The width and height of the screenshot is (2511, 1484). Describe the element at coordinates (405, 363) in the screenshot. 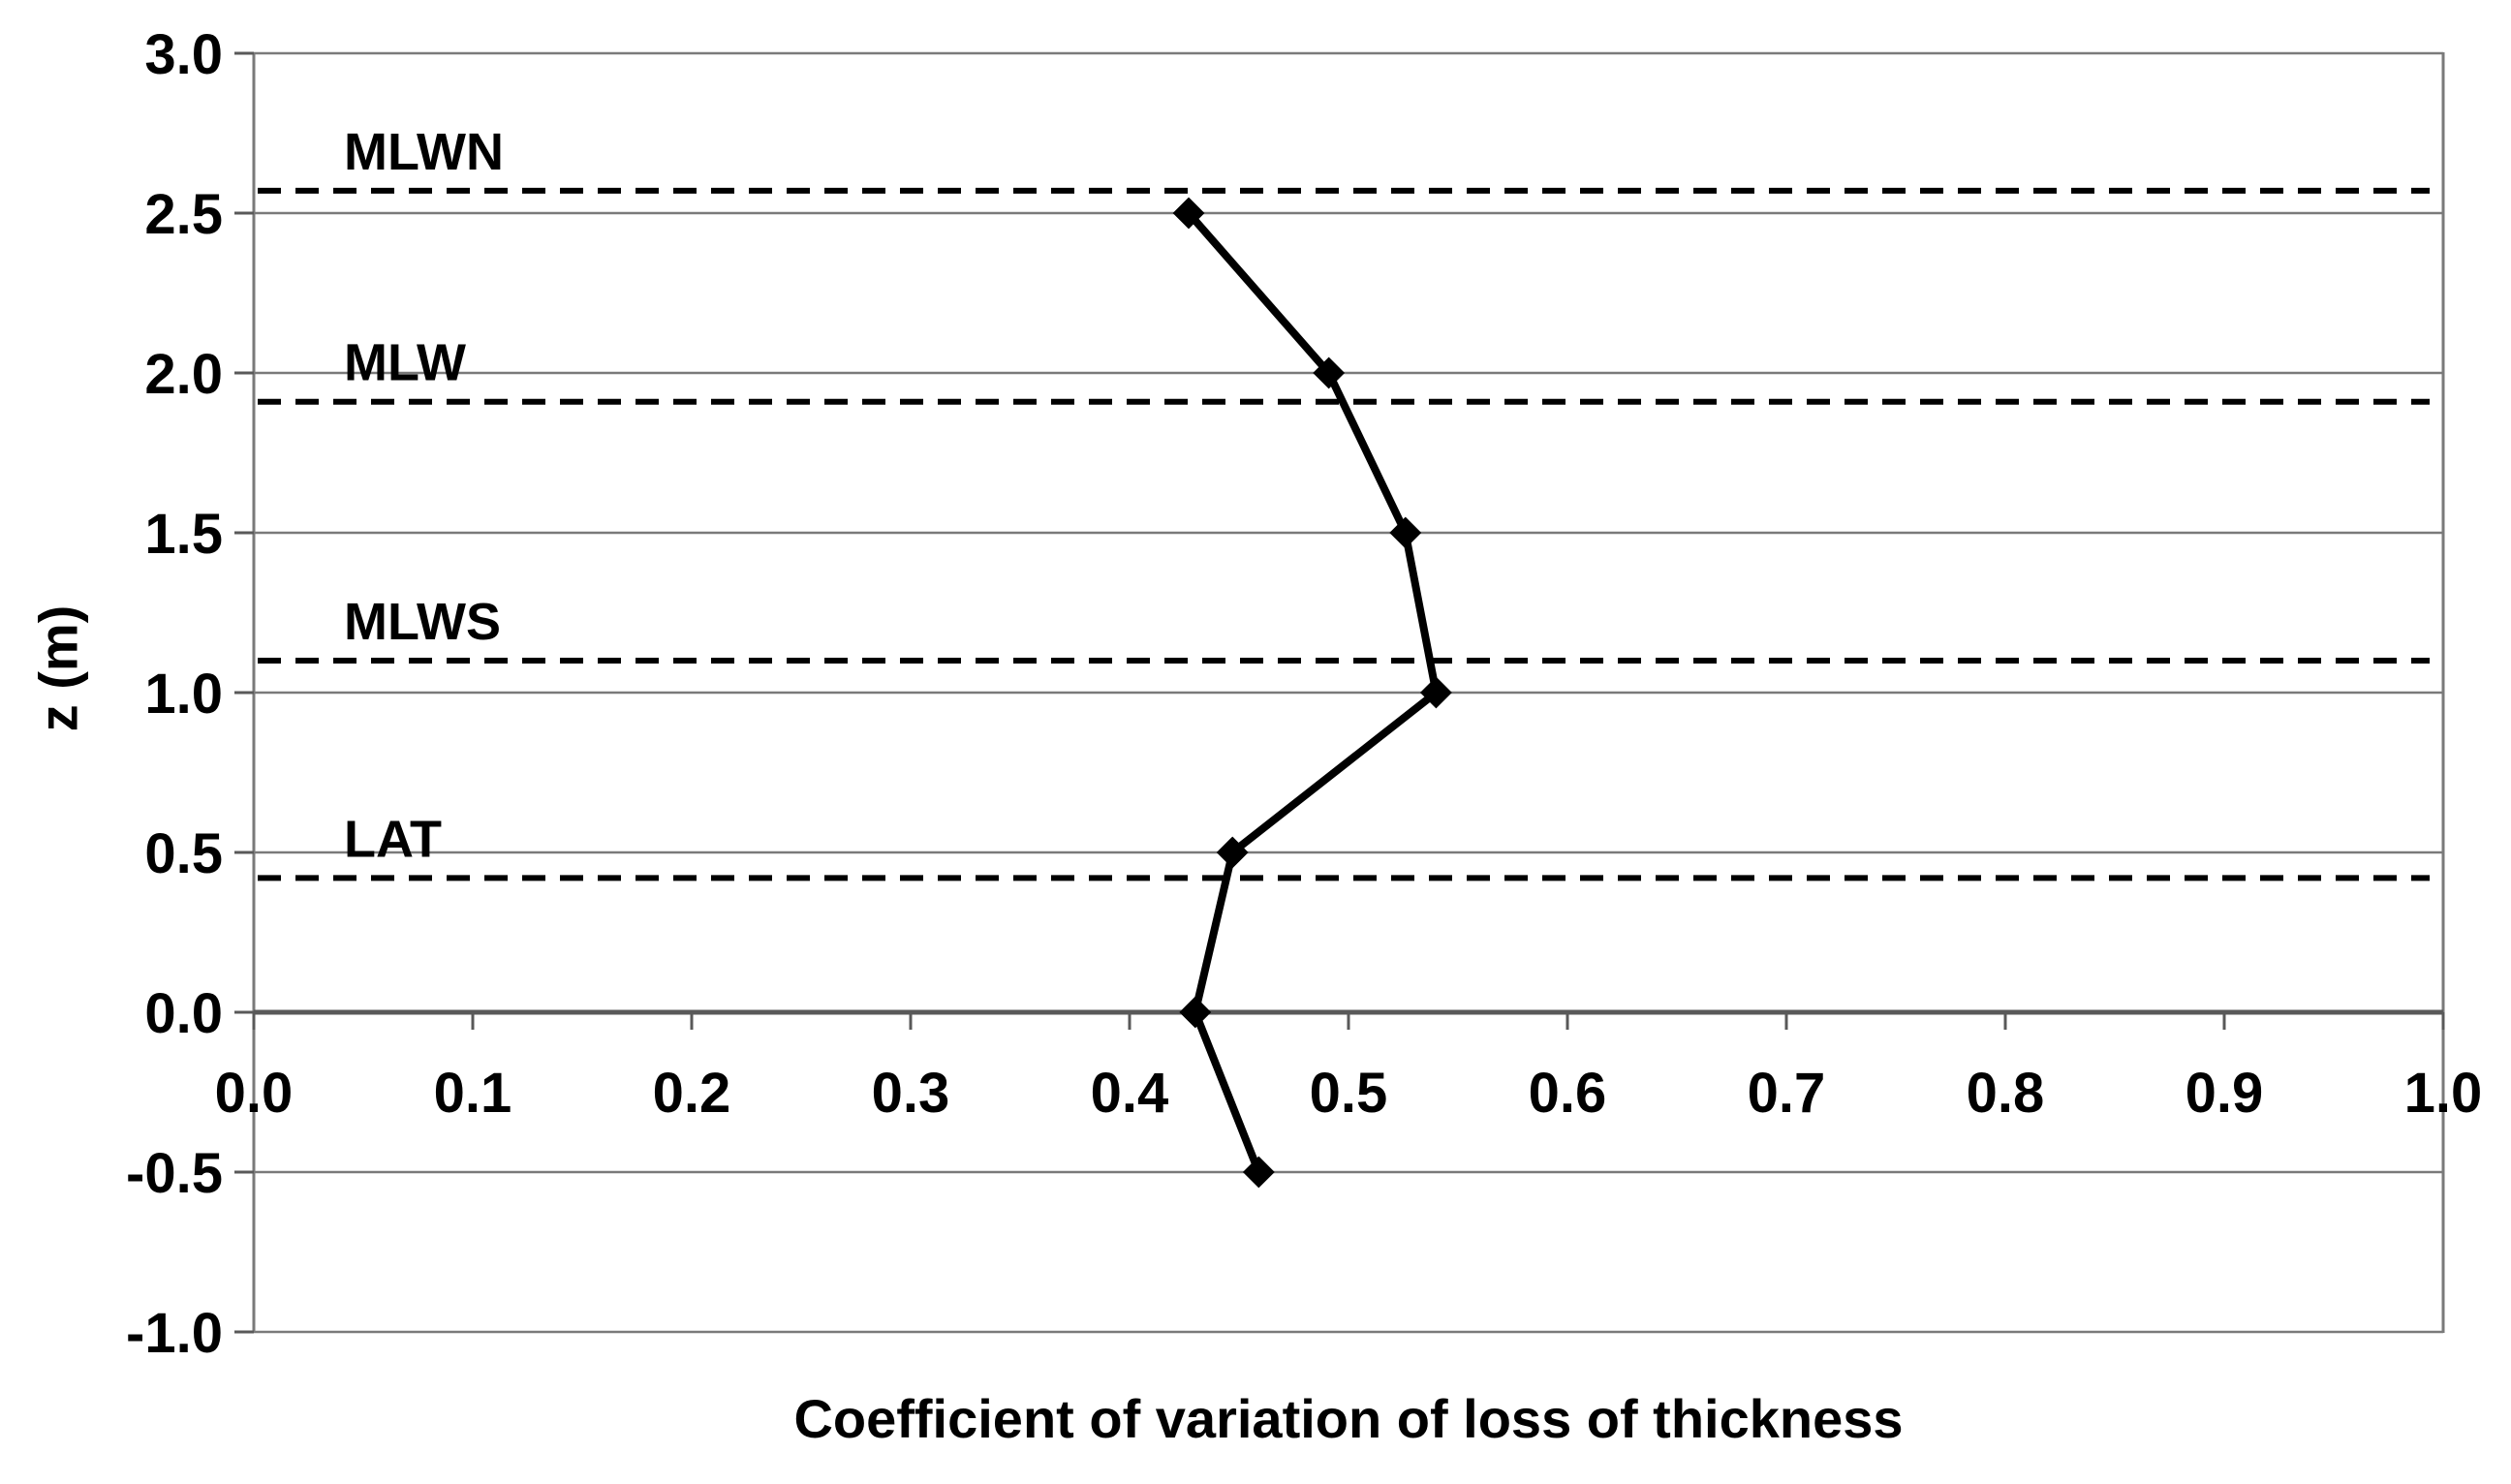

I see `reference-label-MLW: MLW` at that location.